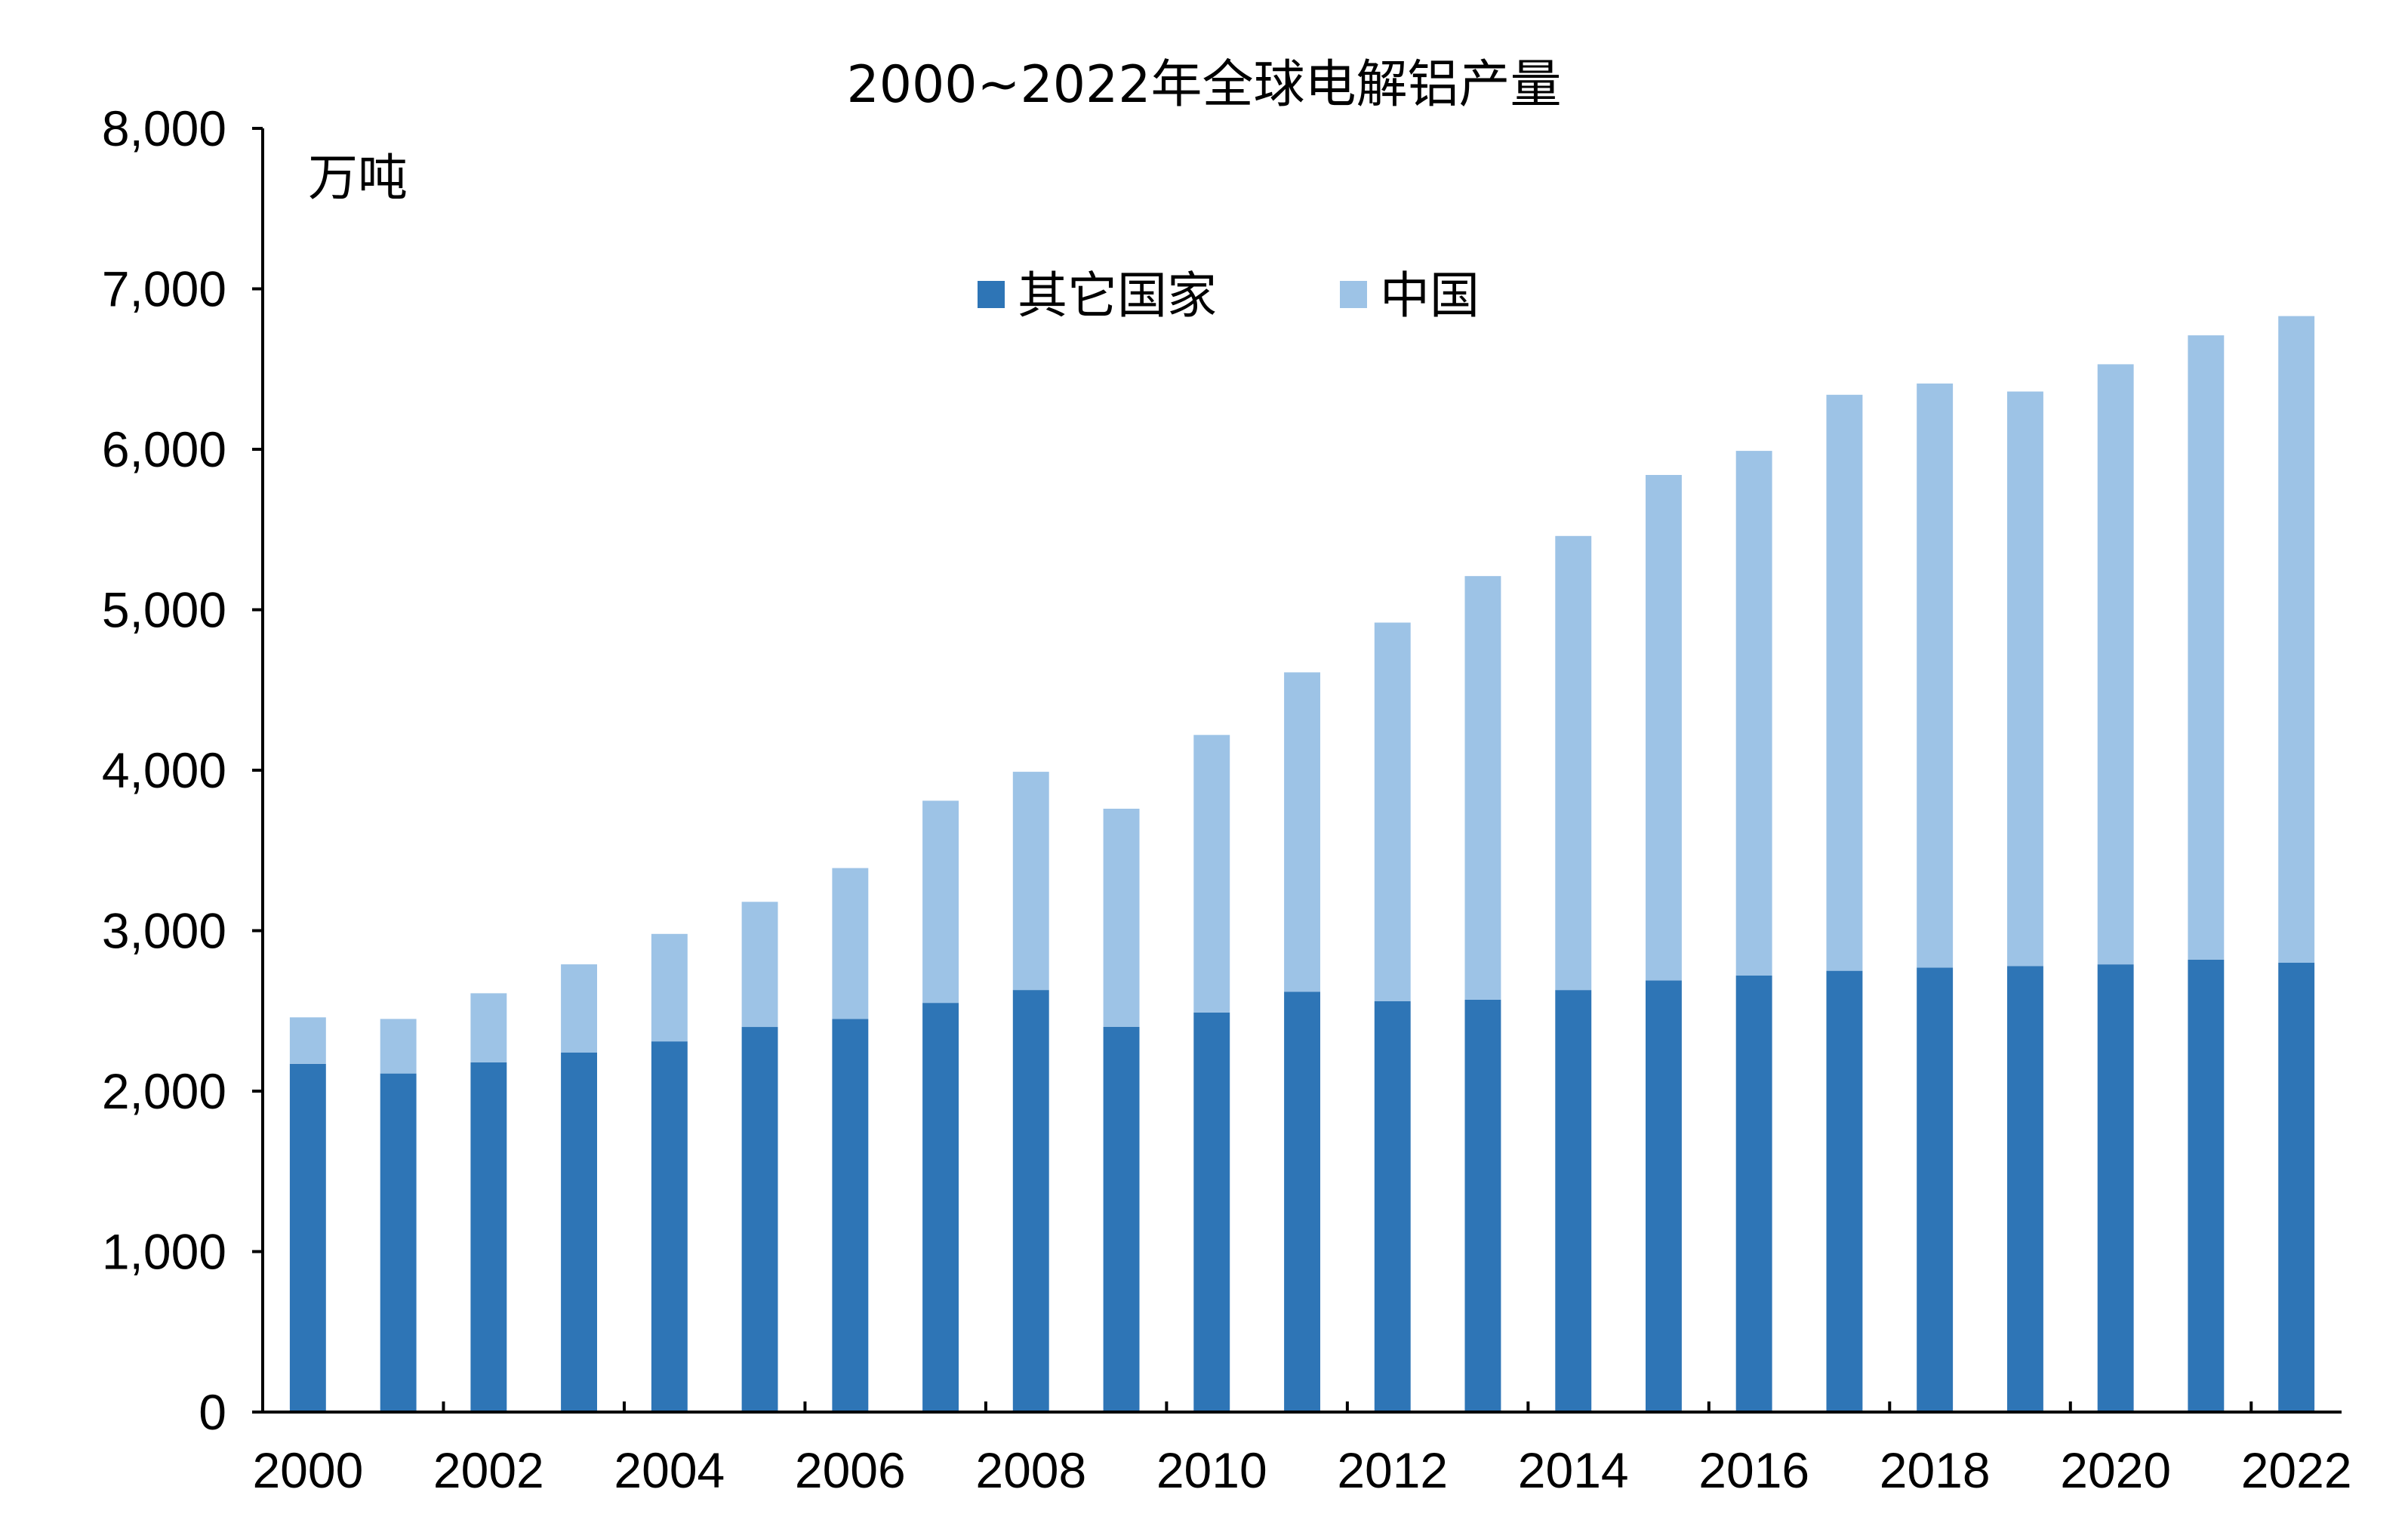 The image size is (2408, 1517). What do you see at coordinates (1935, 1470) in the screenshot?
I see `x-tick-label: 2018` at bounding box center [1935, 1470].